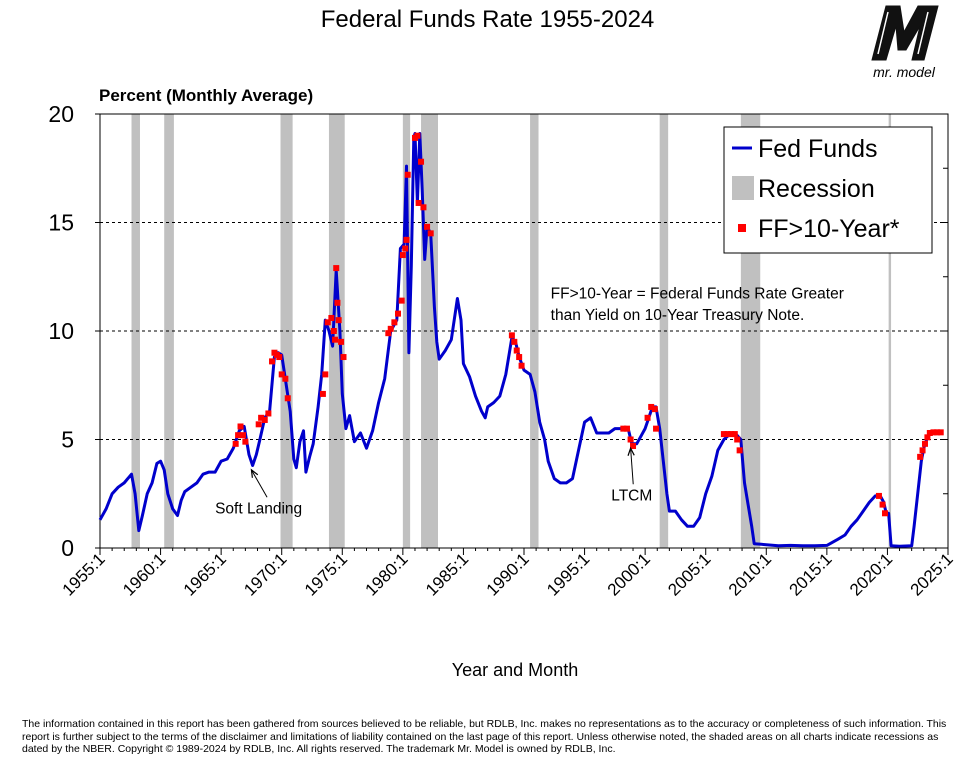 This screenshot has width=975, height=774. I want to click on legend-label: Fed Funds, so click(818, 149).